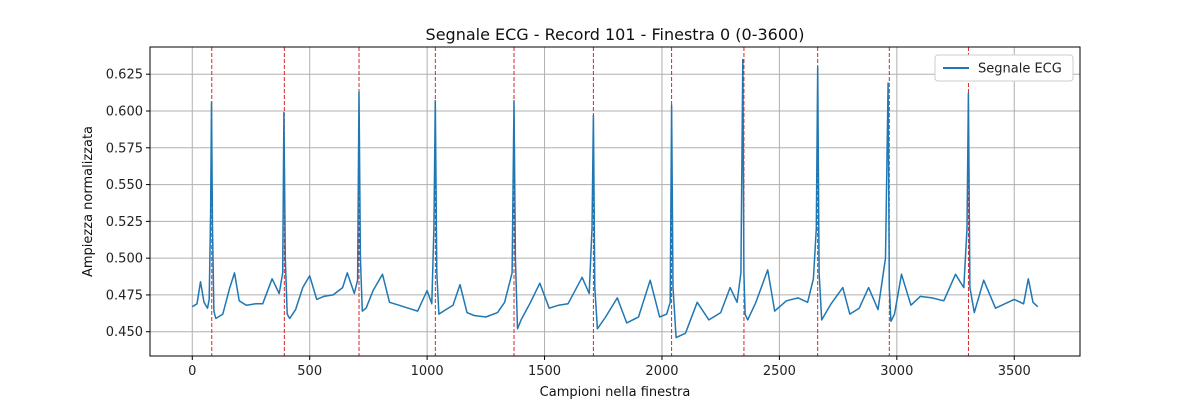 Image resolution: width=1200 pixels, height=400 pixels. Describe the element at coordinates (427, 371) in the screenshot. I see `x-tick-label: 1000` at that location.